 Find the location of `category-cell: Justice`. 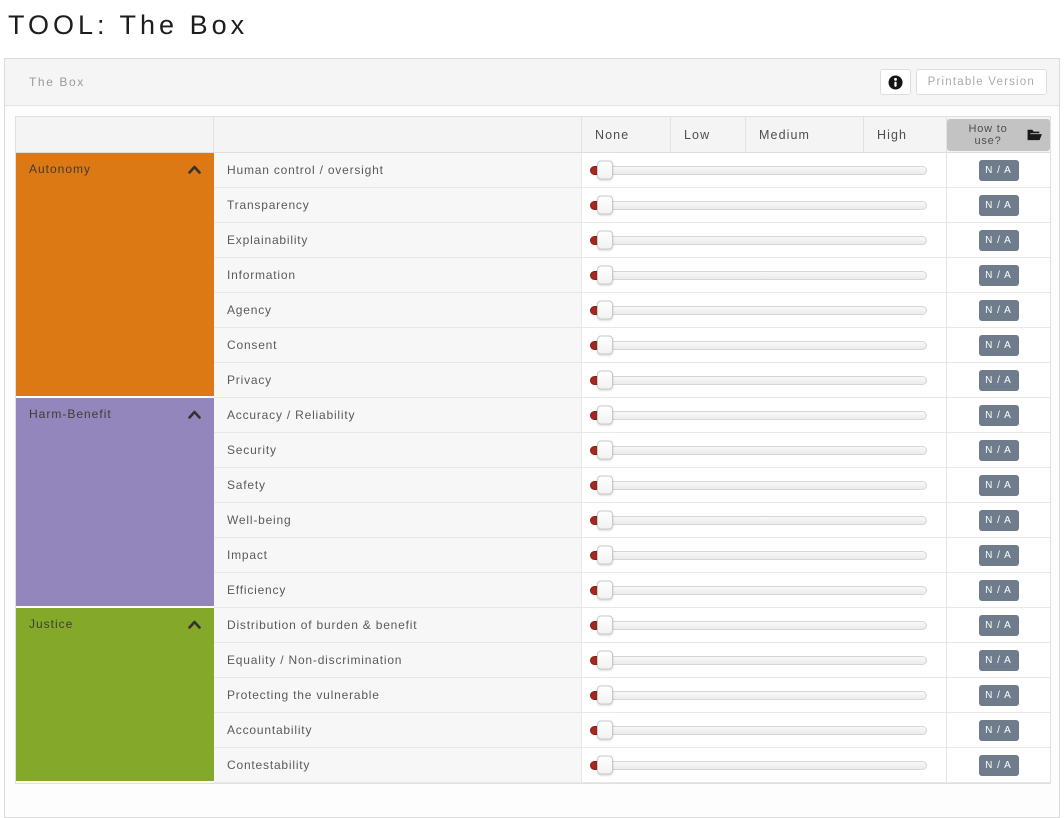

category-cell: Justice is located at coordinates (115, 695).